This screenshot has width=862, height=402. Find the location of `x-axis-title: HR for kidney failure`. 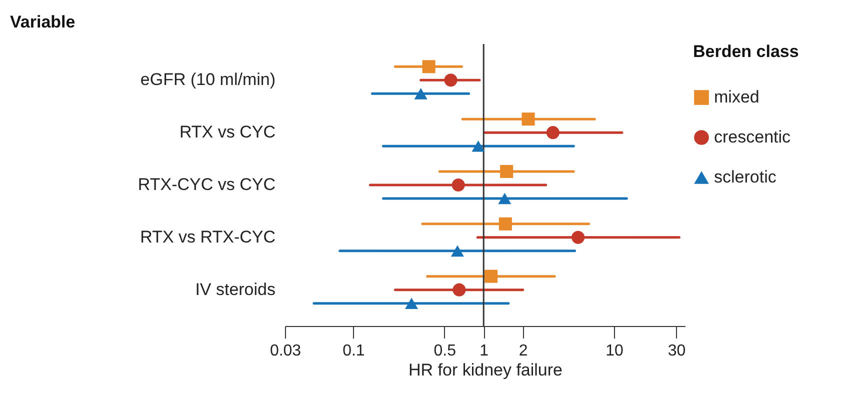

x-axis-title: HR for kidney failure is located at coordinates (485, 370).